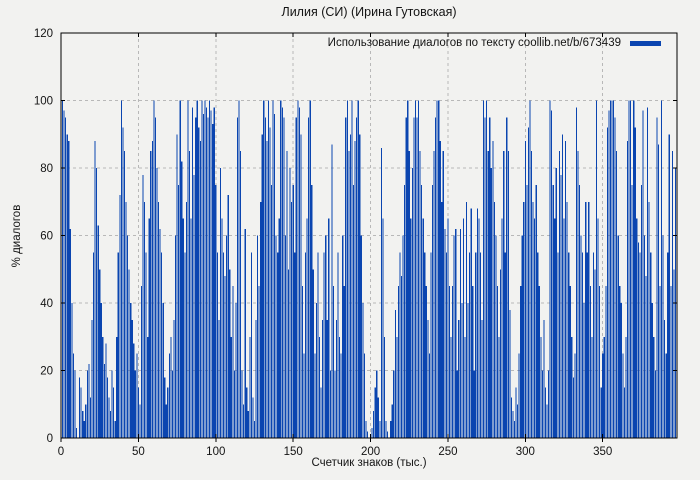 The image size is (700, 480). I want to click on y-tick-label: 60, so click(46, 237).